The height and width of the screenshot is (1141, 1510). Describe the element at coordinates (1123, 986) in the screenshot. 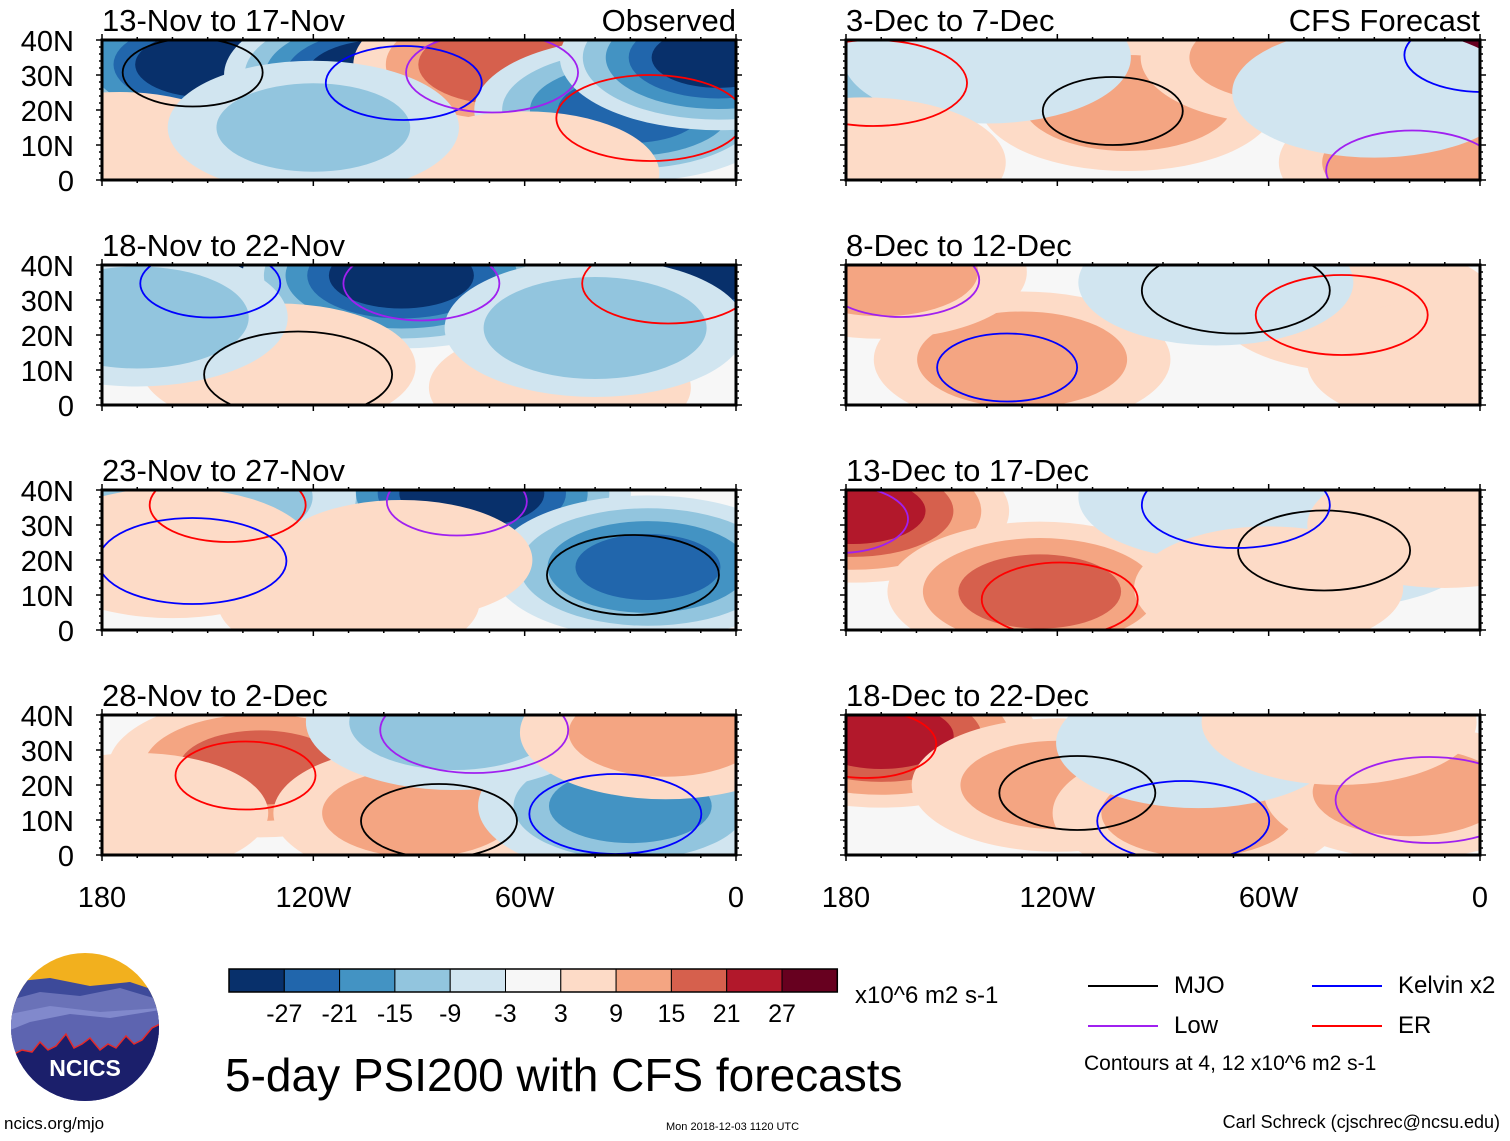

I see `legend-swatch-mjo` at that location.